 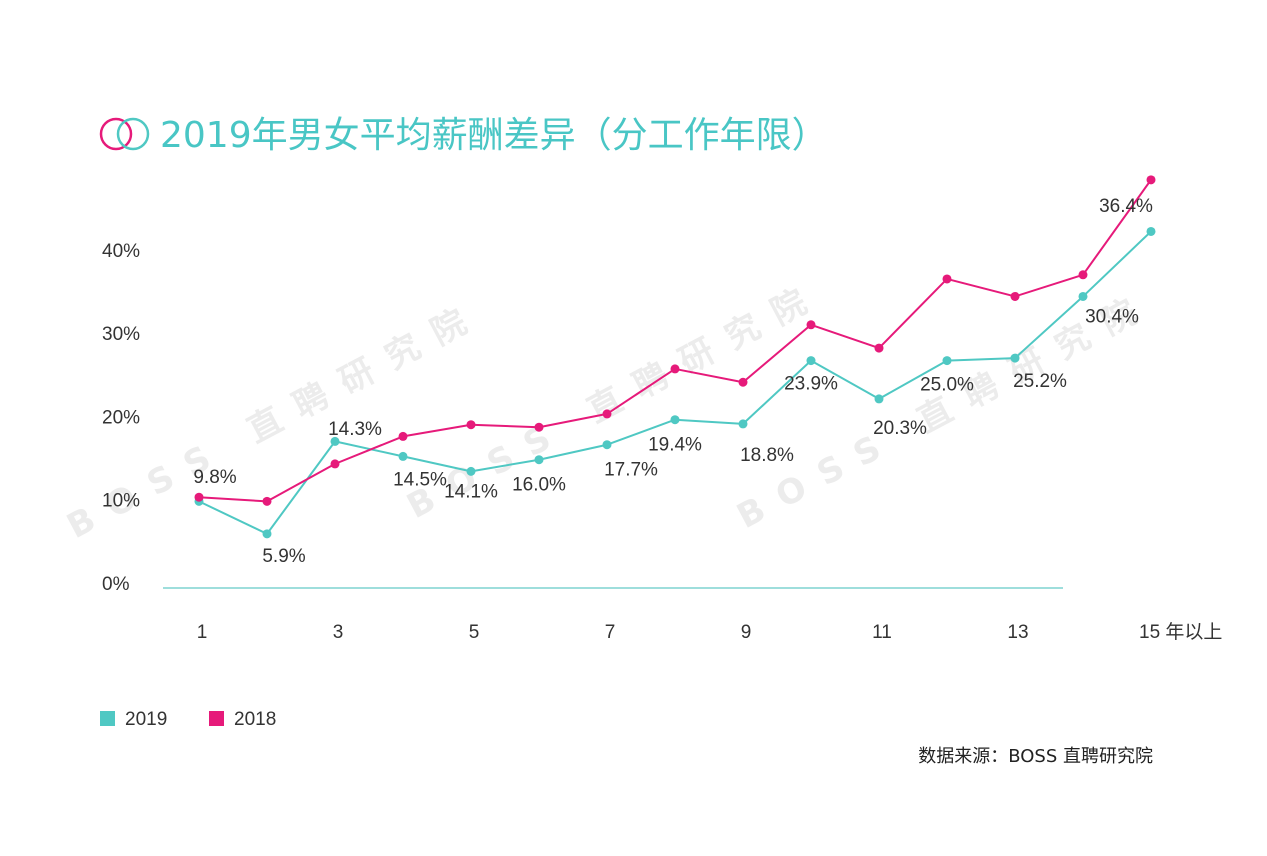 I want to click on legend-label-2019: 2019, so click(x=146, y=719).